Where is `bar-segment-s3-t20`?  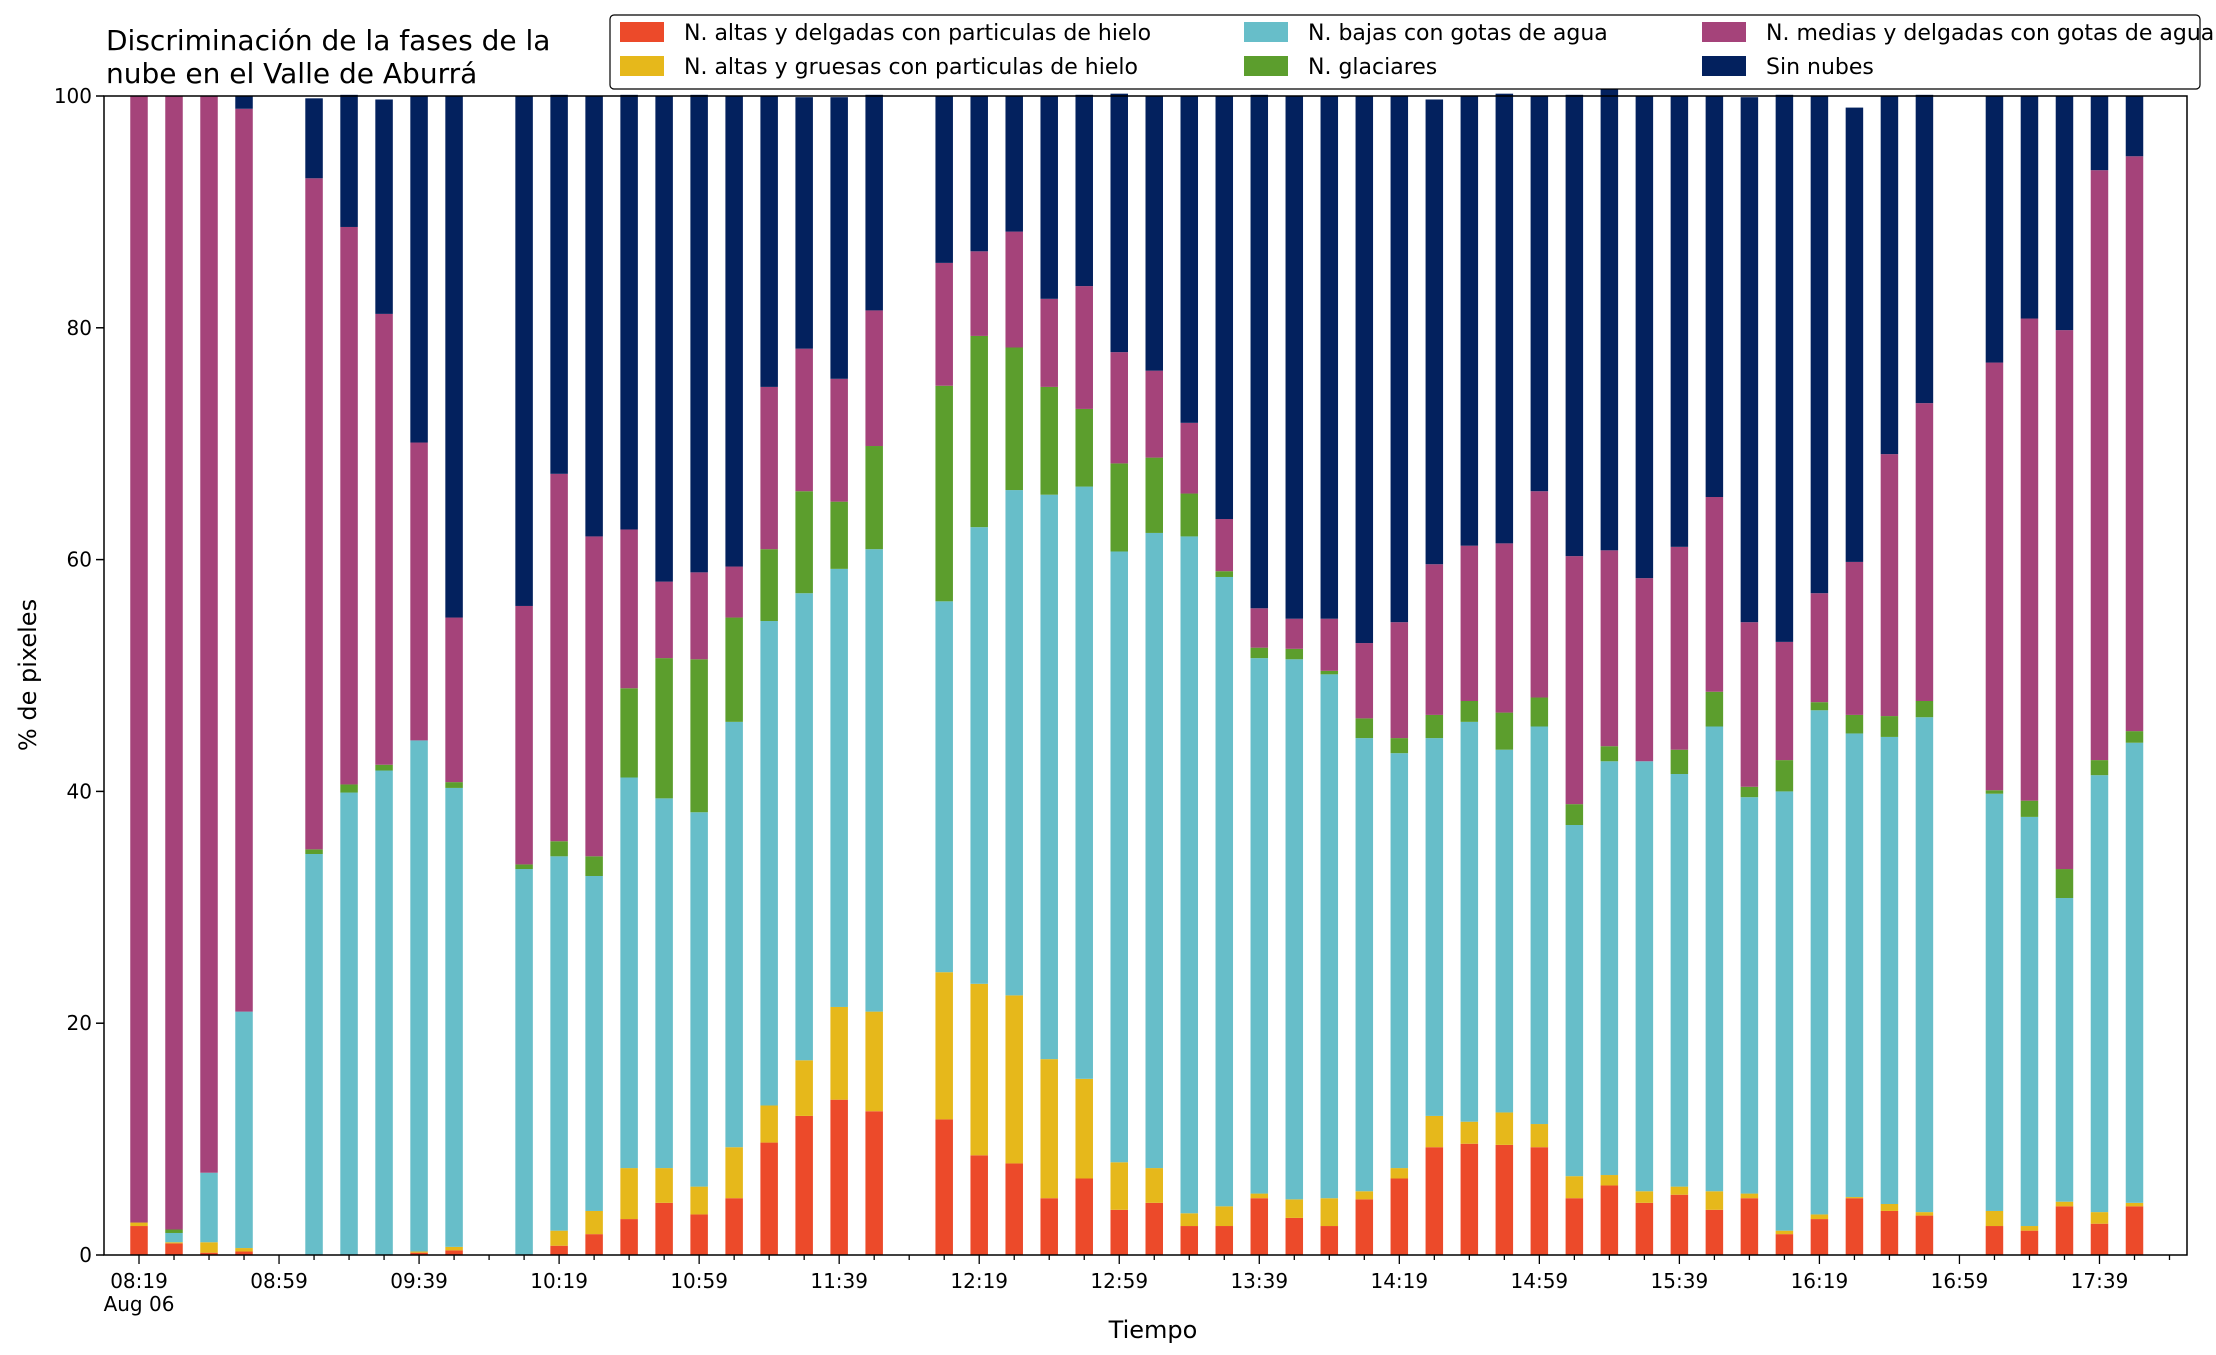
bar-segment-s3-t20 is located at coordinates (839, 535).